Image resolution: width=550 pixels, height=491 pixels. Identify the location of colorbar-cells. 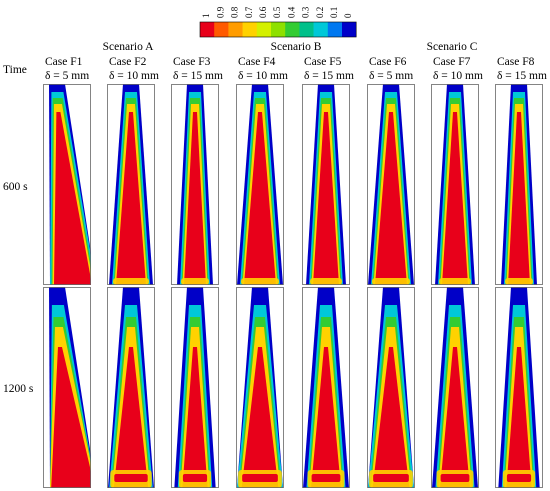
(278, 29).